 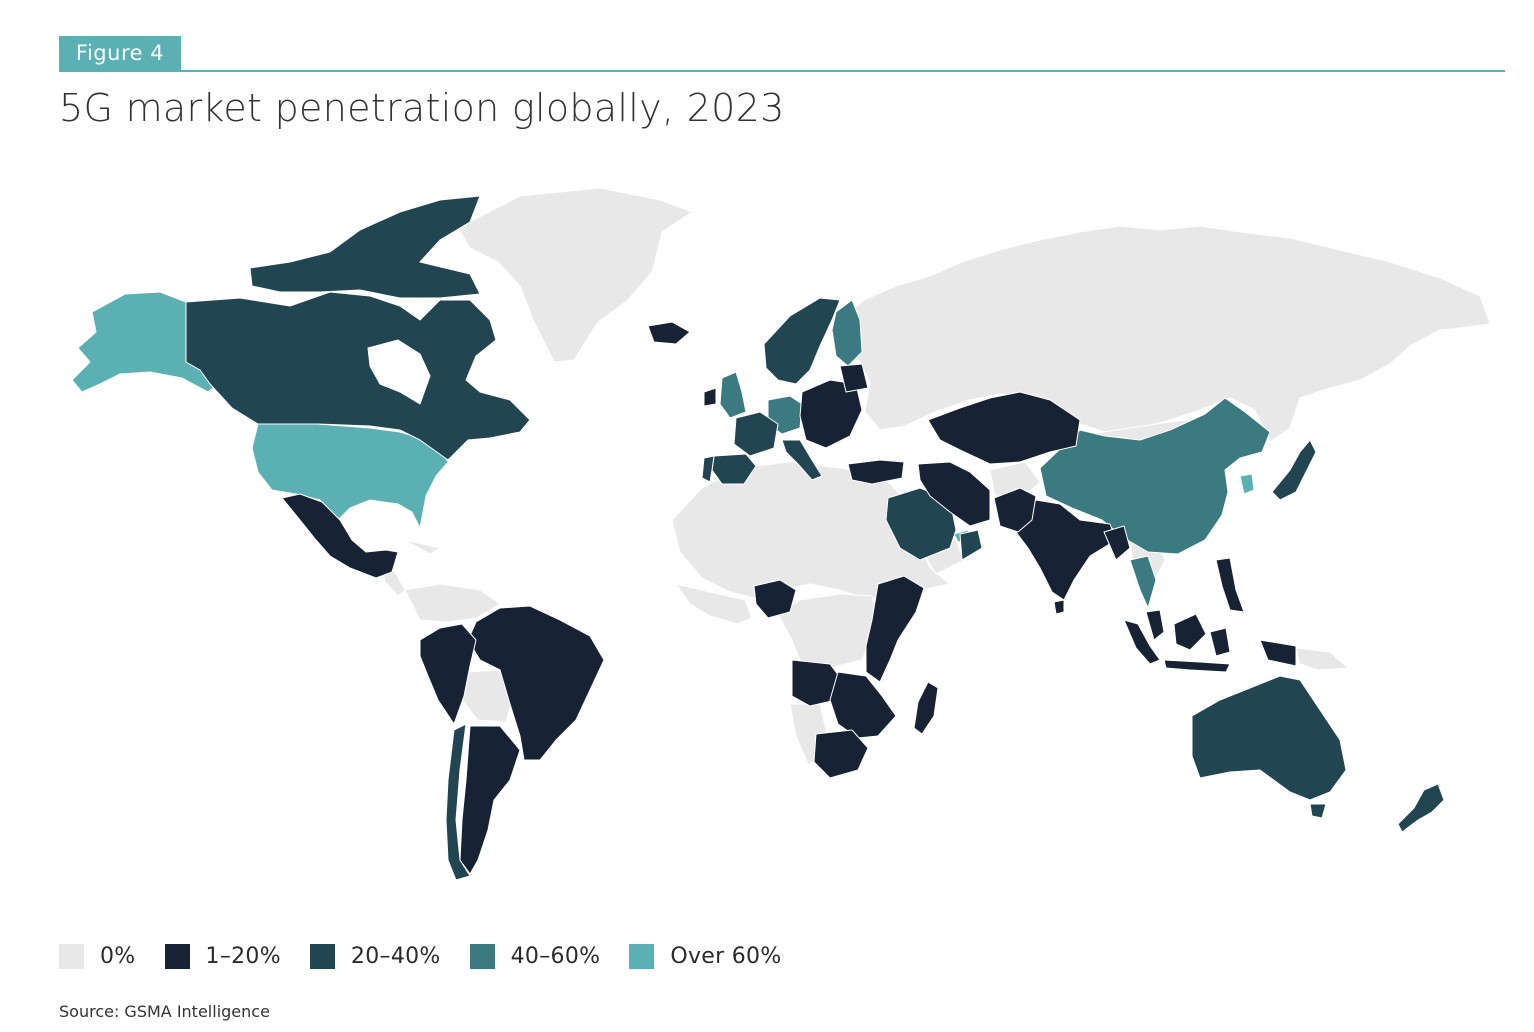 I want to click on region-poland-central-eu, so click(x=831, y=414).